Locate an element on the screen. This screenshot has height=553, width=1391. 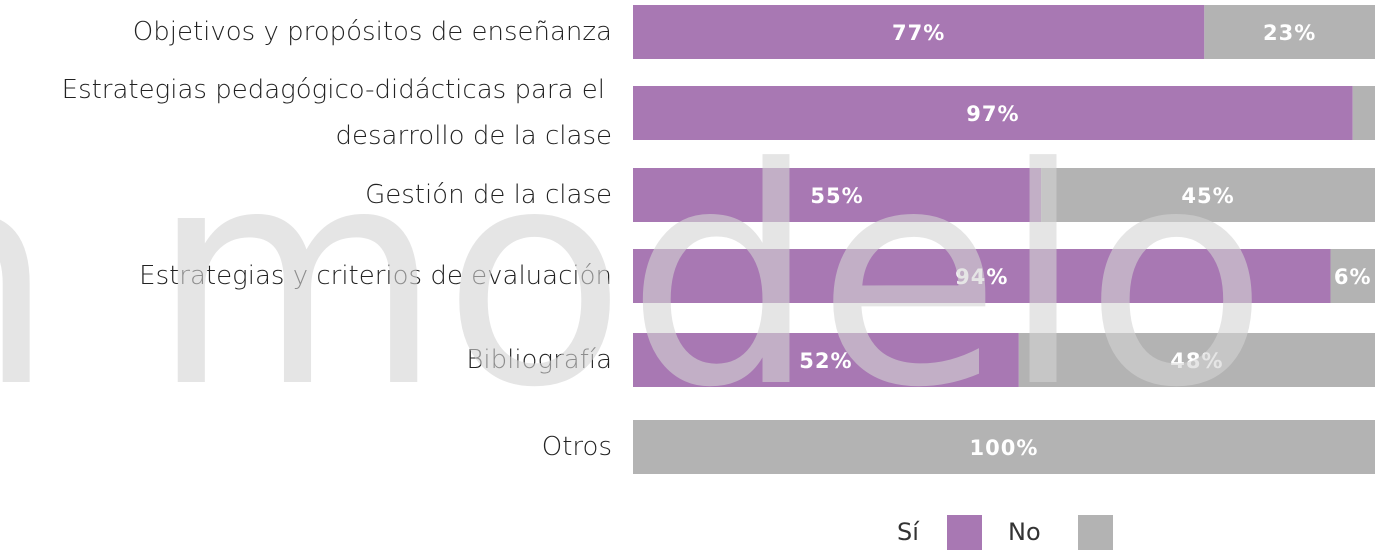
value-label: 6% is located at coordinates (1353, 277).